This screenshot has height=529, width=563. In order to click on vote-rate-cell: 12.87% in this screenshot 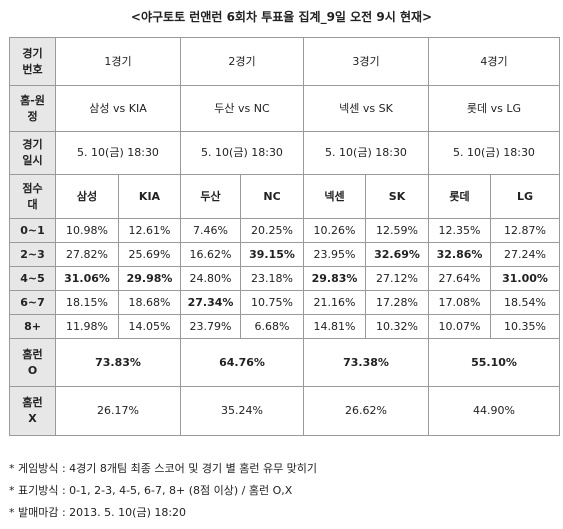, I will do `click(525, 230)`.